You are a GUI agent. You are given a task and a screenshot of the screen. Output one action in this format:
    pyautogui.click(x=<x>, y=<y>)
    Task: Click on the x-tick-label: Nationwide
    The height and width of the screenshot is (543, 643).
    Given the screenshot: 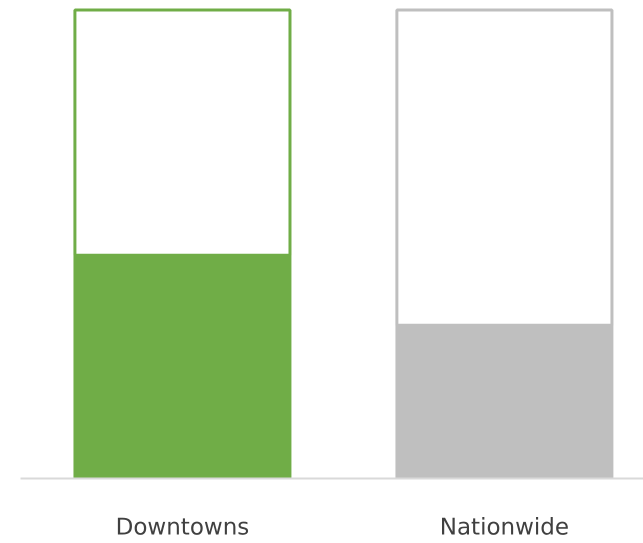 What is the action you would take?
    pyautogui.click(x=505, y=527)
    